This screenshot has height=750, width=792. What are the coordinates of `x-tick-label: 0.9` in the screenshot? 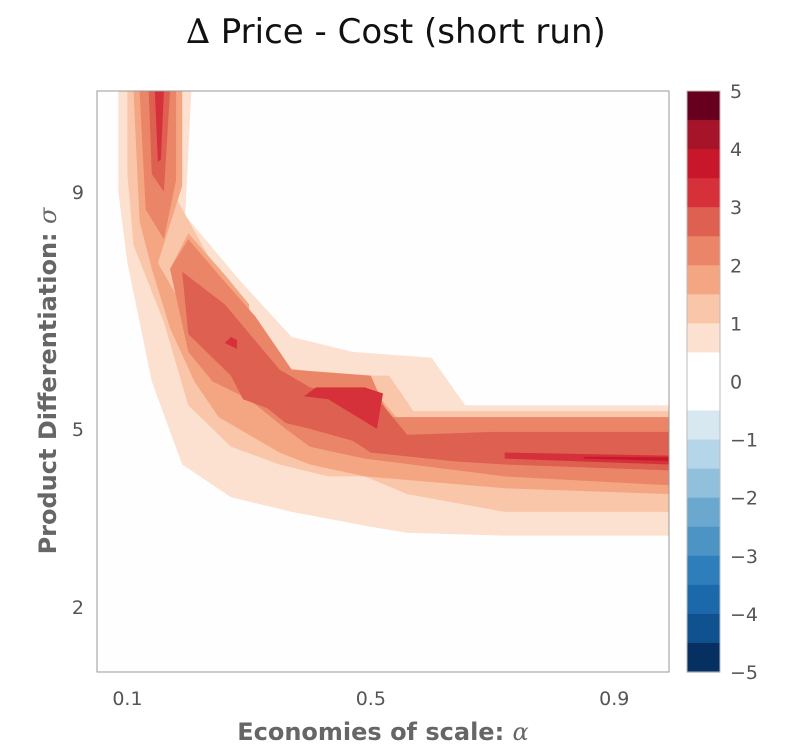 It's located at (614, 699).